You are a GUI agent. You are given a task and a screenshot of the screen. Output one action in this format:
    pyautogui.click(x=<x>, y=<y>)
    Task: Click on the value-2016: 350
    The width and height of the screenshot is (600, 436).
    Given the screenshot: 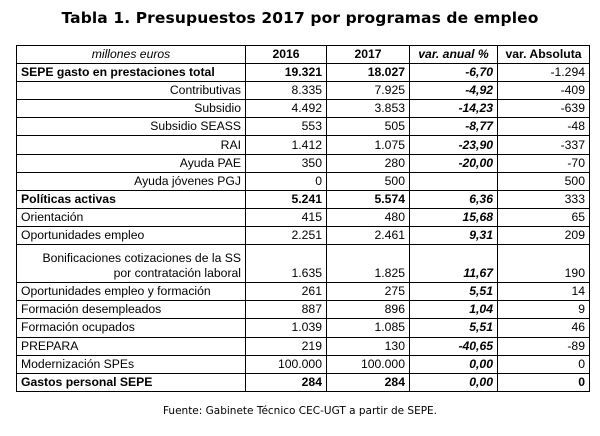 What is the action you would take?
    pyautogui.click(x=286, y=163)
    